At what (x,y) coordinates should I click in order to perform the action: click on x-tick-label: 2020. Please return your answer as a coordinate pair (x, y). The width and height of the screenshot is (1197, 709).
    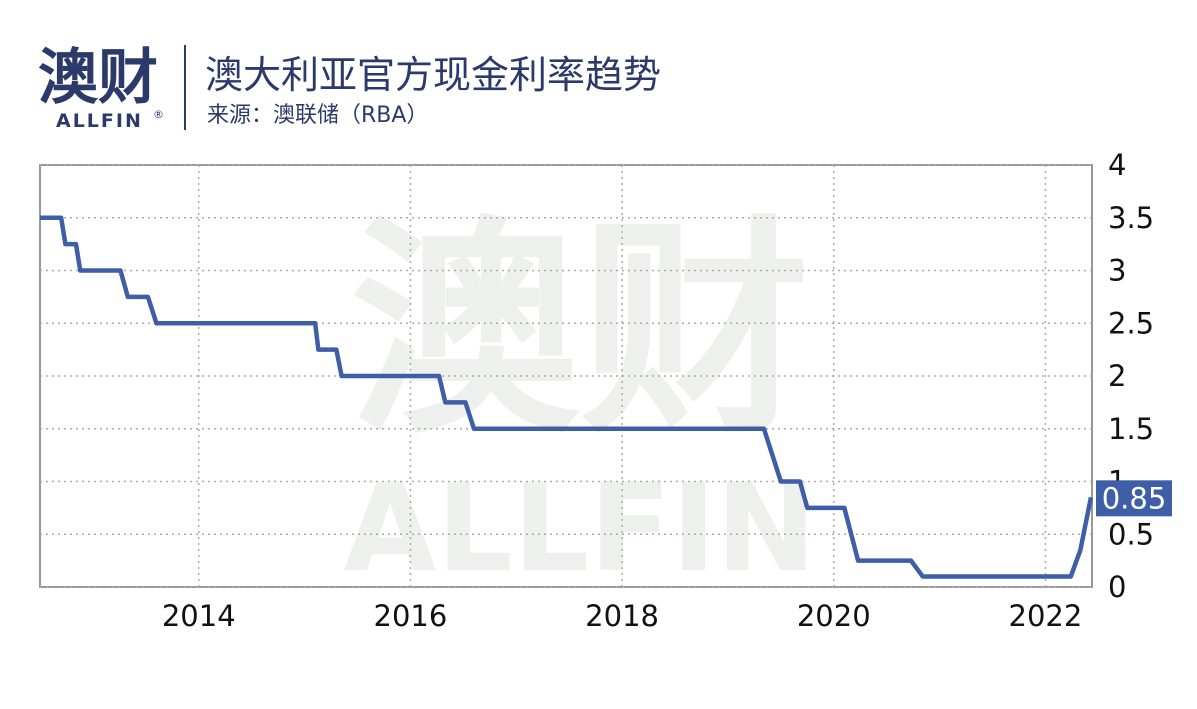
    Looking at the image, I should click on (834, 616).